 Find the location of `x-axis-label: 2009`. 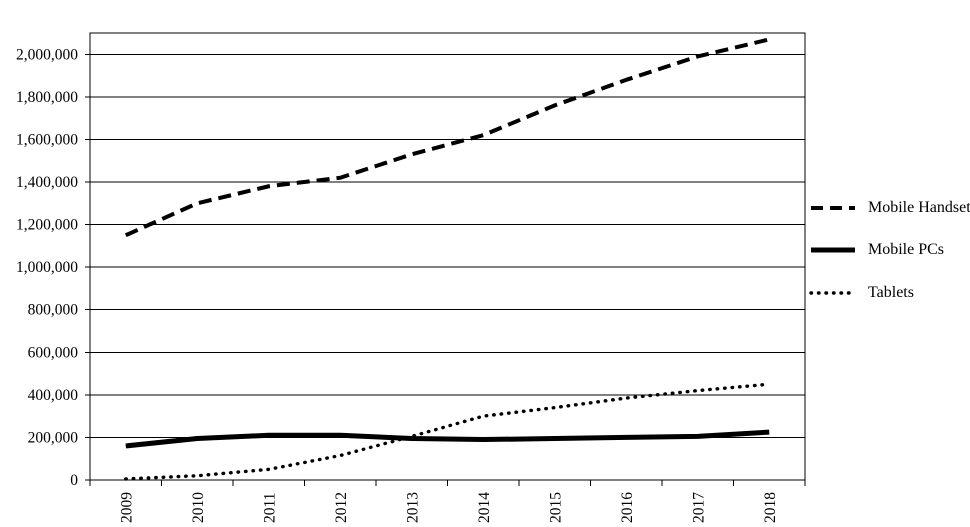

x-axis-label: 2009 is located at coordinates (126, 507).